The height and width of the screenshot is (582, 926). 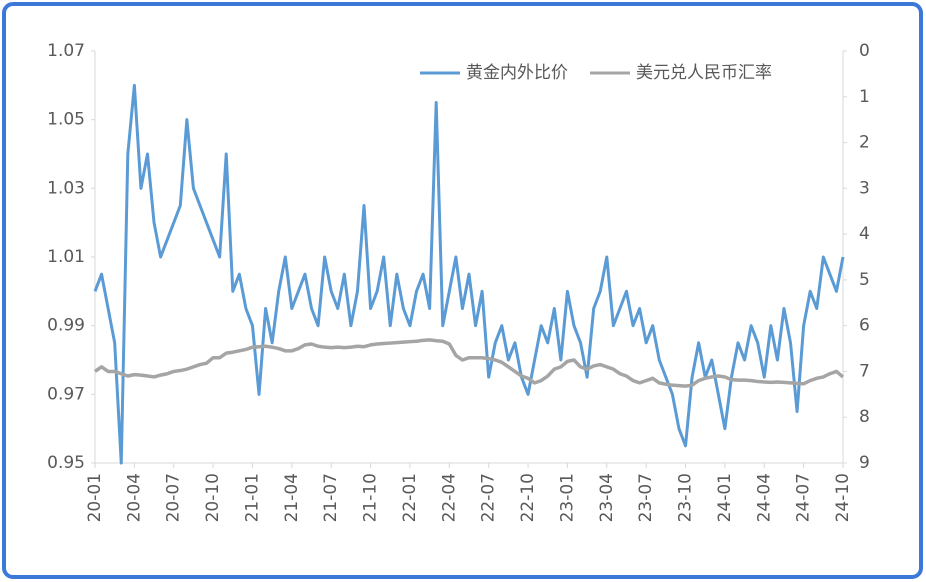 I want to click on x-tick-label: 24-07, so click(x=804, y=497).